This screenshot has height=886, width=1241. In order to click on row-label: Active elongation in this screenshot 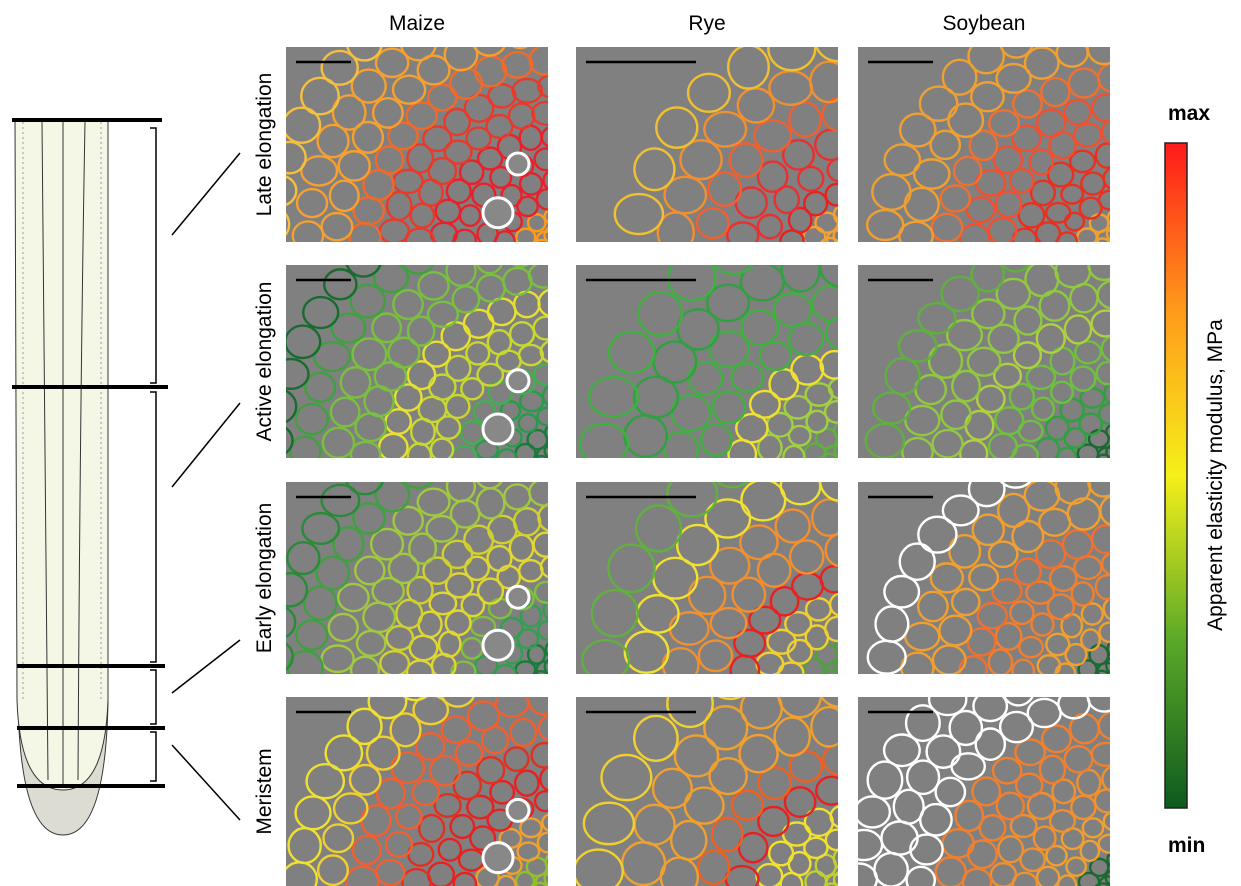, I will do `click(264, 362)`.